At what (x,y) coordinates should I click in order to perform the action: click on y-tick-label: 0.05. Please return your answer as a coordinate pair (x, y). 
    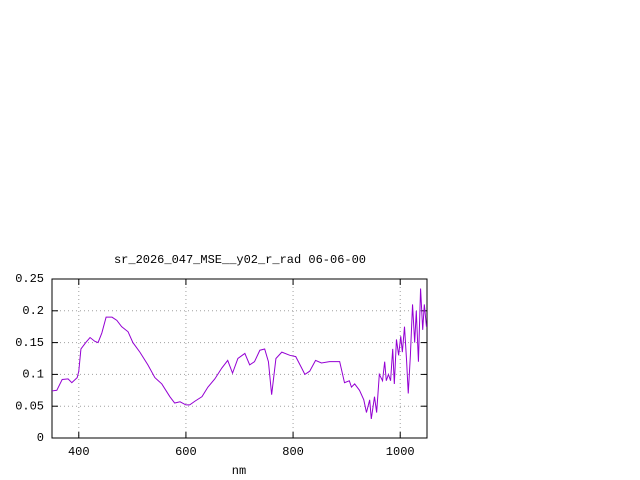
    Looking at the image, I should click on (29, 406).